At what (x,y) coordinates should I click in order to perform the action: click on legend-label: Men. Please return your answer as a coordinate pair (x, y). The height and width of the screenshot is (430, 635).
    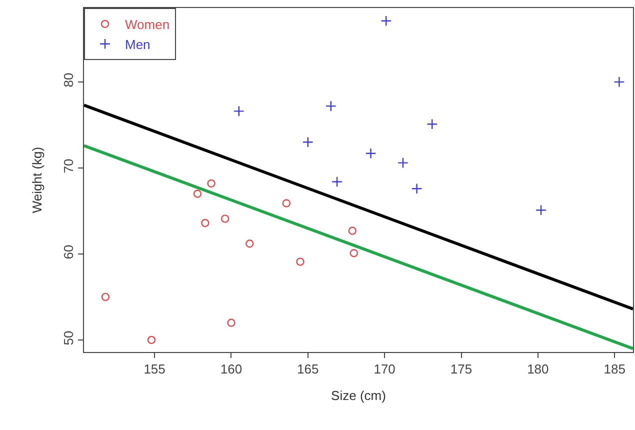
    Looking at the image, I should click on (137, 44).